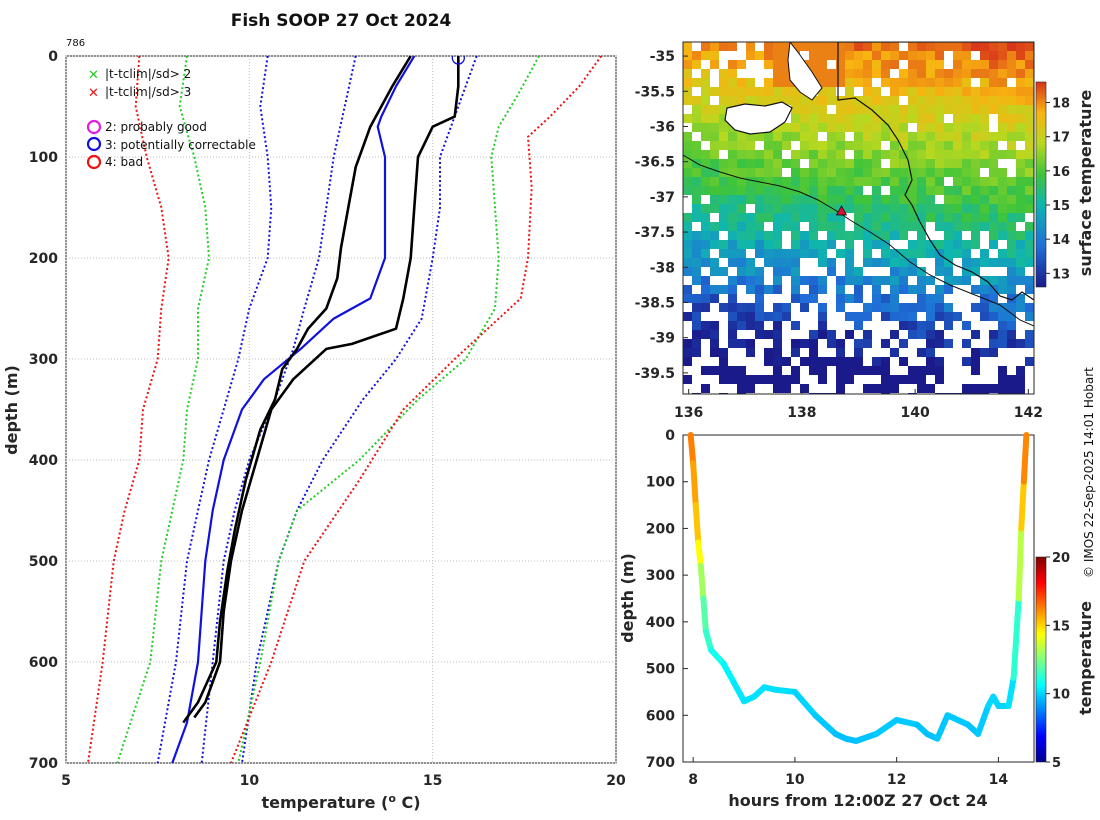  I want to click on map-xtick-label: 138, so click(801, 413).